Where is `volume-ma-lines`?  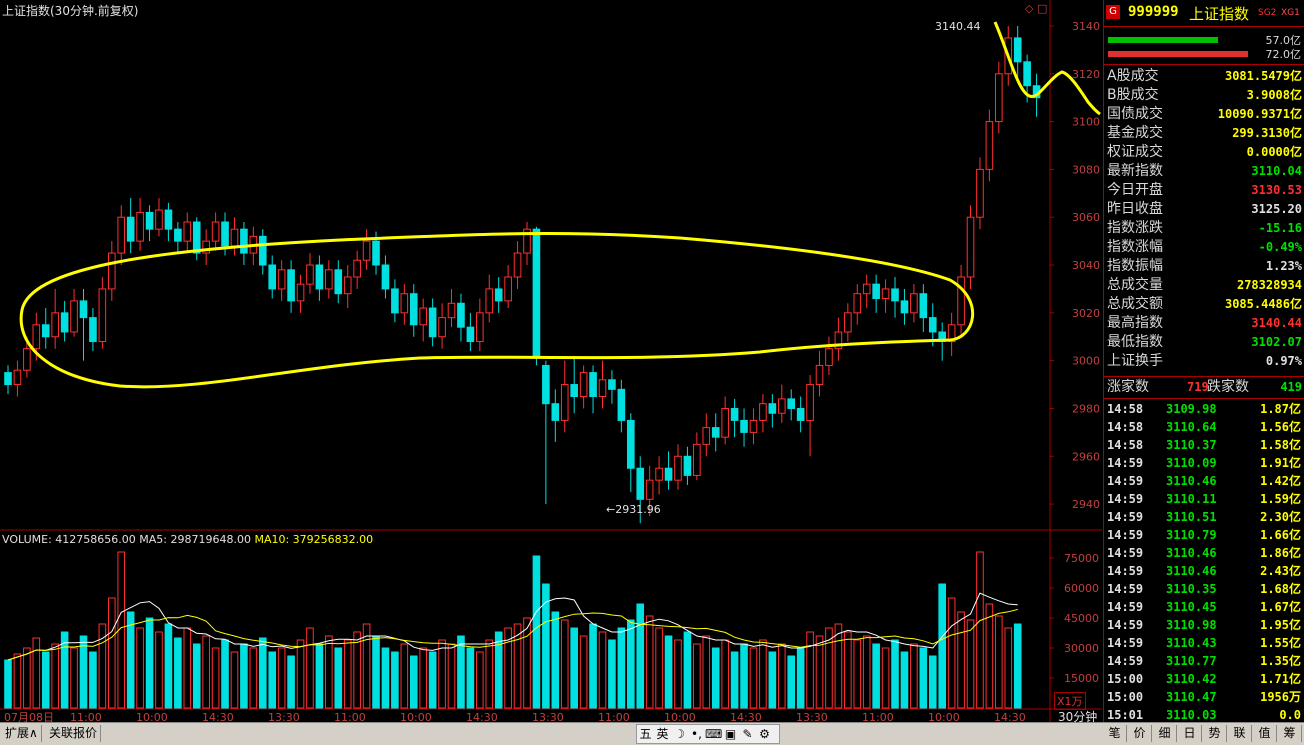 volume-ma-lines is located at coordinates (512, 626).